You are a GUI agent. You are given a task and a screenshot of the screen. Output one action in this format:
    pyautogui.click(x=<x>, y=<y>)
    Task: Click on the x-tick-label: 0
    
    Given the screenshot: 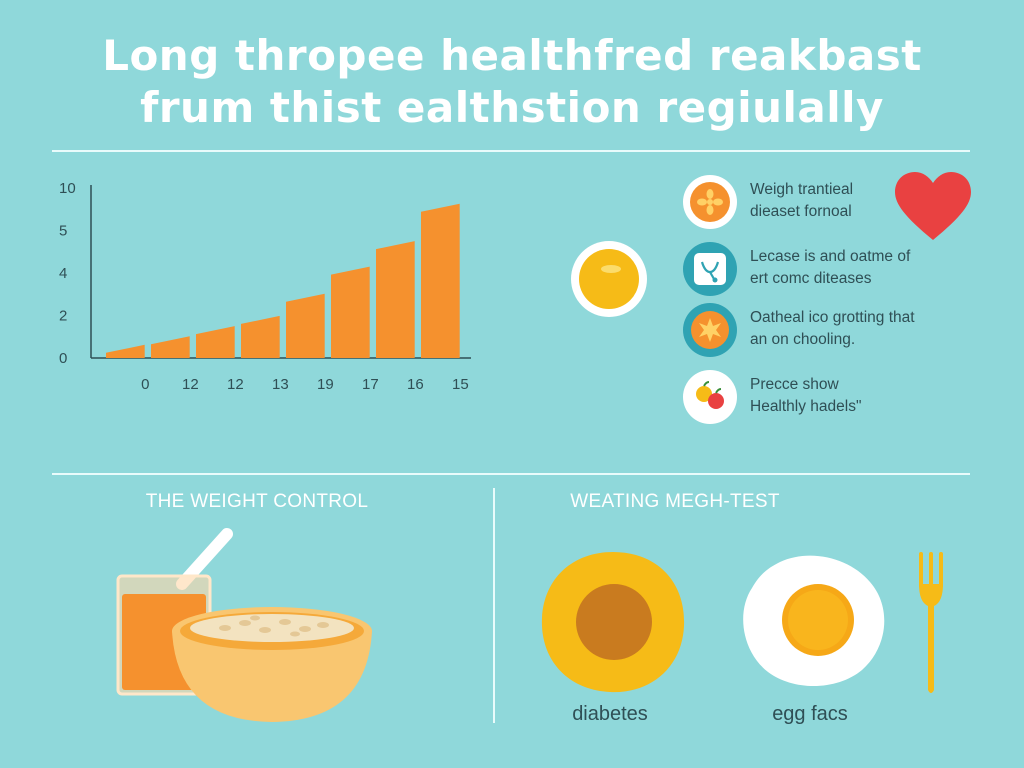 What is the action you would take?
    pyautogui.click(x=145, y=384)
    